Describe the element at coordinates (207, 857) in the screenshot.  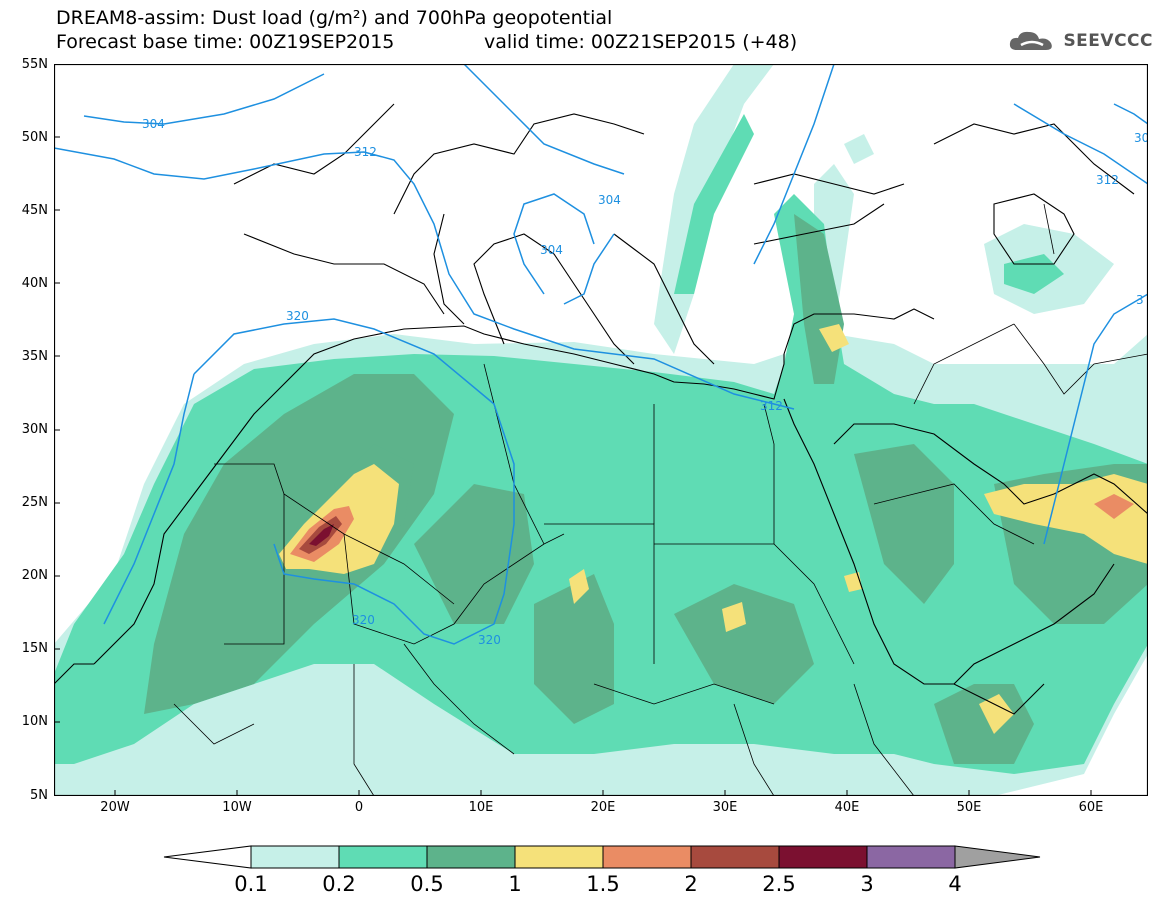
I see `colorbar-low-arrow` at that location.